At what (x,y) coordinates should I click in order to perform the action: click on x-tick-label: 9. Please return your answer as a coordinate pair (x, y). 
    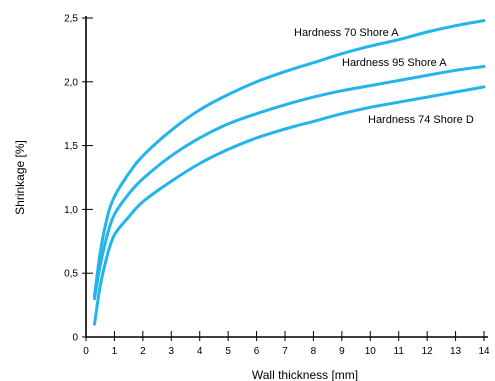
    Looking at the image, I should click on (342, 351).